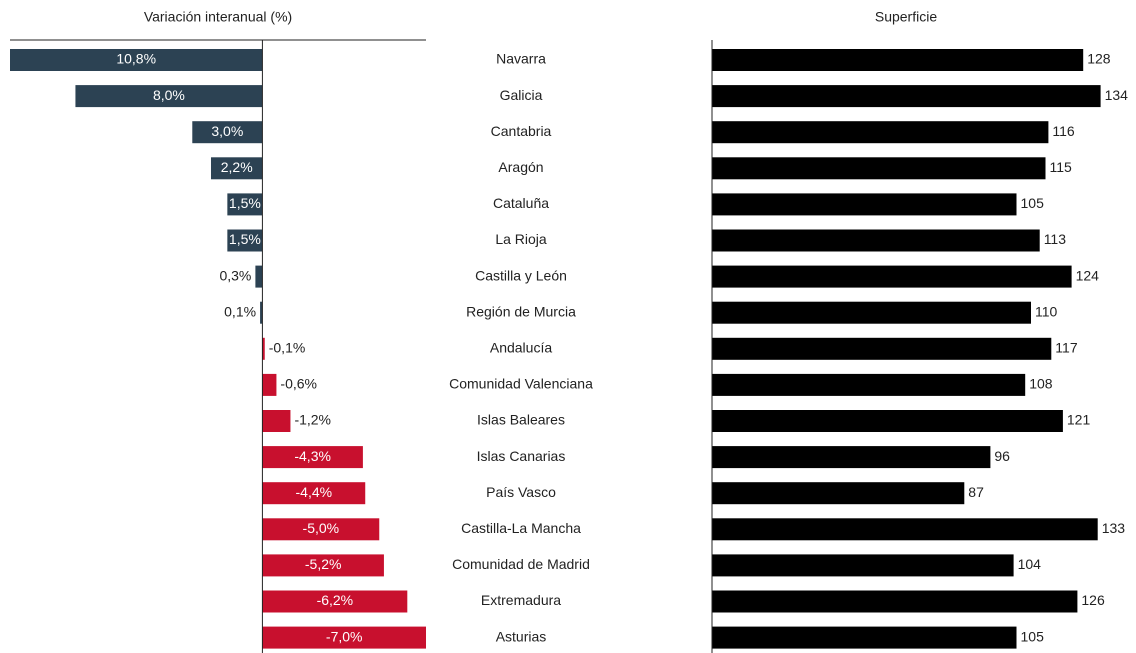 This screenshot has height=653, width=1136. I want to click on value-label: -4,4%, so click(314, 492).